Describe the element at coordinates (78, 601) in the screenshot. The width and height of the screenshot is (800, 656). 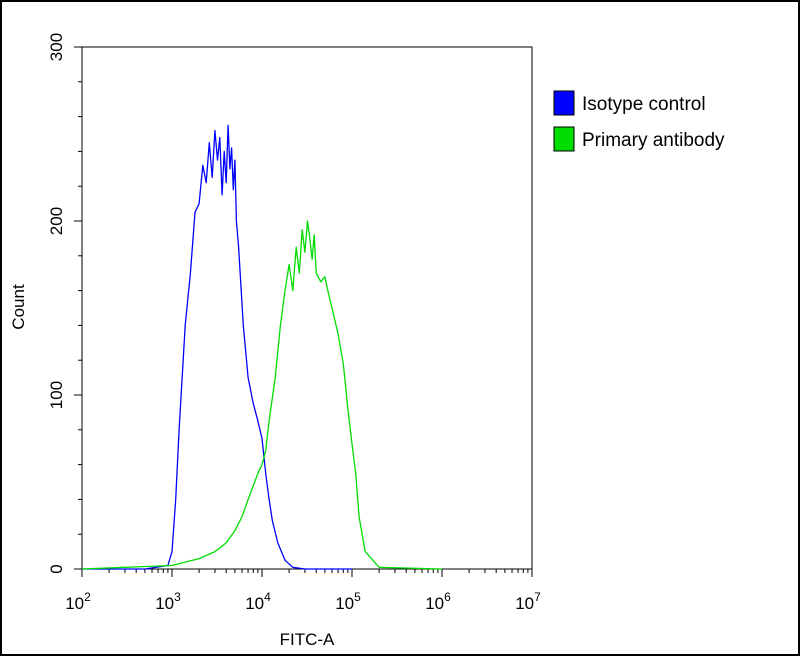
I see `x-tick-label: 10²` at that location.